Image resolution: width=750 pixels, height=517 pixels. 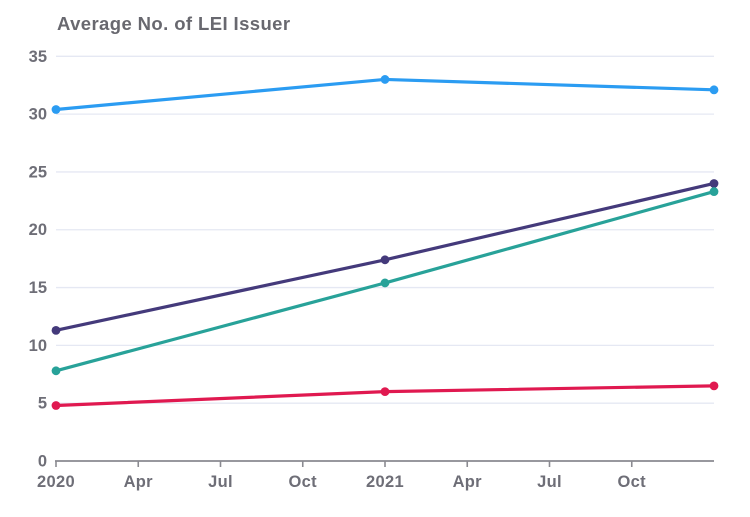 I want to click on y-tick-label: 30, so click(x=38, y=115).